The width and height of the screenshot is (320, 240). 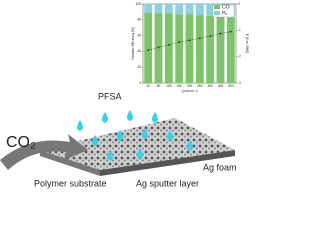 What do you see at coordinates (231, 86) in the screenshot?
I see `x-tick-label: 500` at bounding box center [231, 86].